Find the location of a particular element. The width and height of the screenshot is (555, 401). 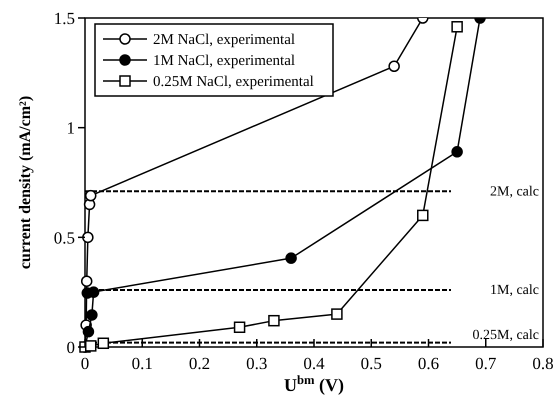

ref-line-label: 1M, calc is located at coordinates (514, 290).